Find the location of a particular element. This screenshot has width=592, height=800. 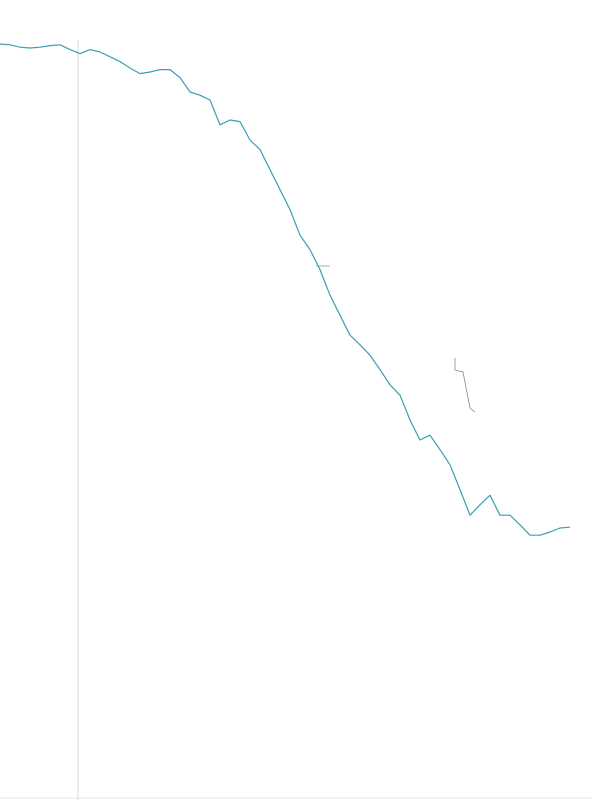

annotation-leader is located at coordinates (465, 385).